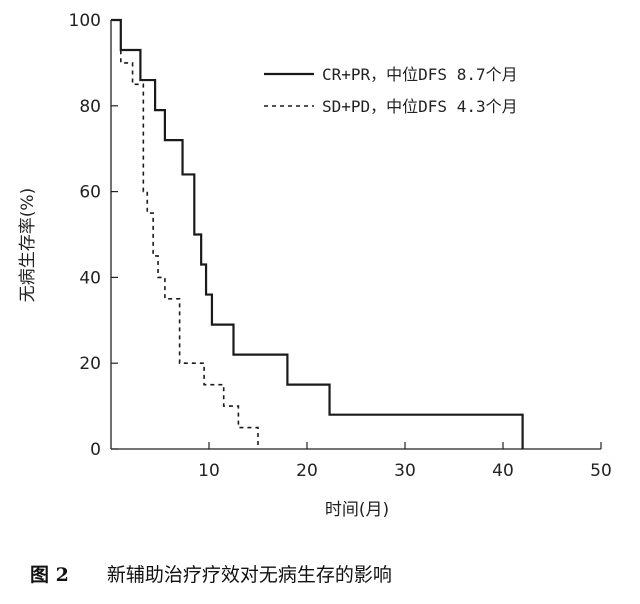 This screenshot has width=640, height=604. What do you see at coordinates (209, 471) in the screenshot?
I see `x-tick-label: 10` at bounding box center [209, 471].